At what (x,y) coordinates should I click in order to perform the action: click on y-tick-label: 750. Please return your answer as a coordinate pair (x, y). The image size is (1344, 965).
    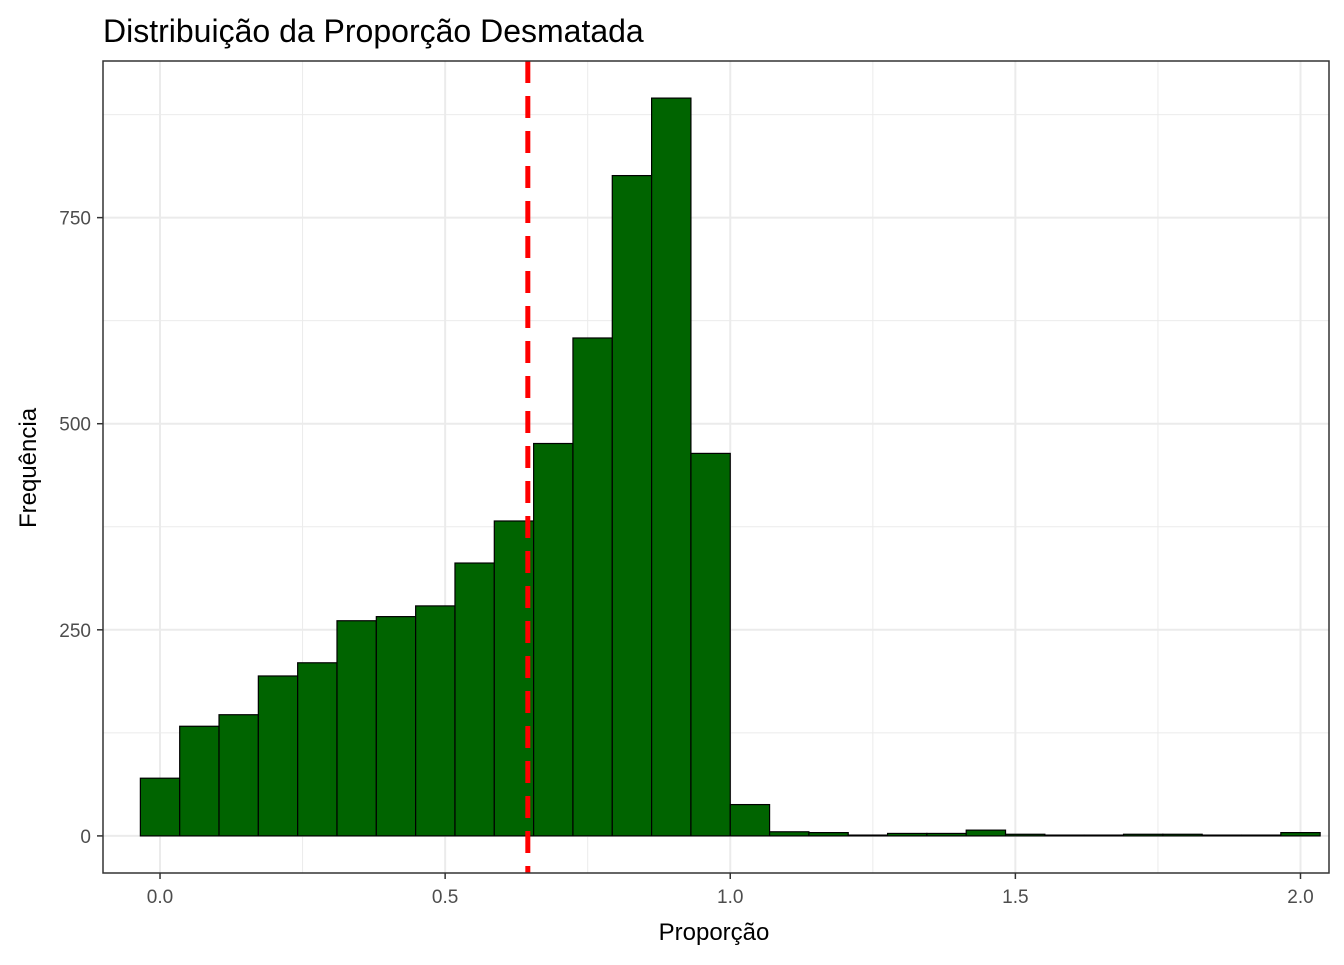
    Looking at the image, I should click on (75, 219).